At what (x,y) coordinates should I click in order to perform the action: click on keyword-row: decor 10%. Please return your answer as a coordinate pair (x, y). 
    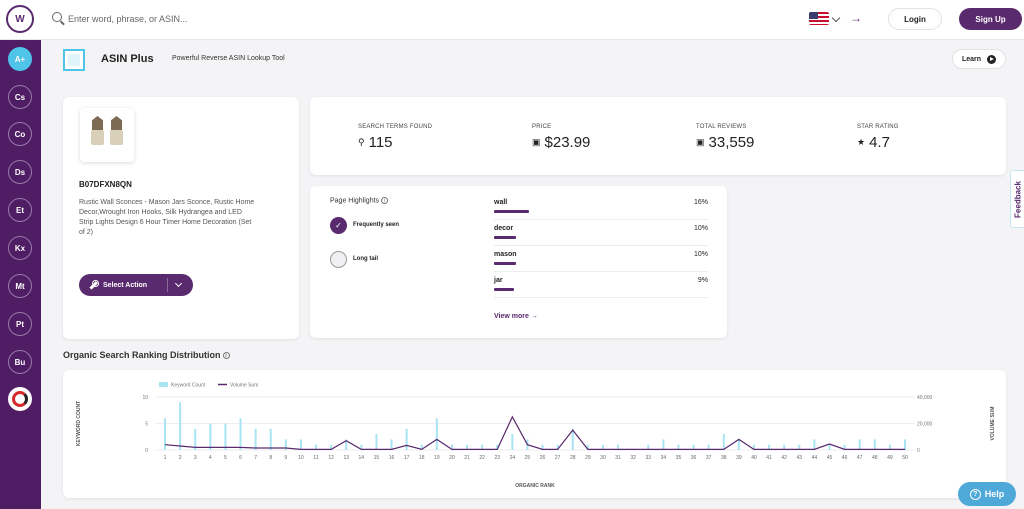
    Looking at the image, I should click on (601, 234).